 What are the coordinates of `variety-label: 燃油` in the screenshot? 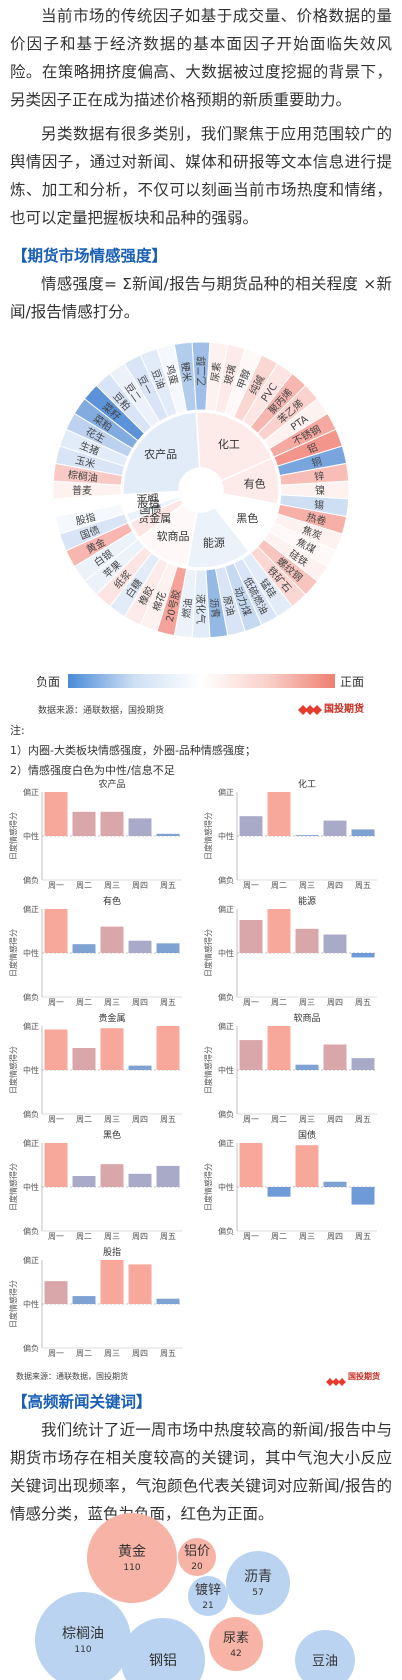 It's located at (186, 607).